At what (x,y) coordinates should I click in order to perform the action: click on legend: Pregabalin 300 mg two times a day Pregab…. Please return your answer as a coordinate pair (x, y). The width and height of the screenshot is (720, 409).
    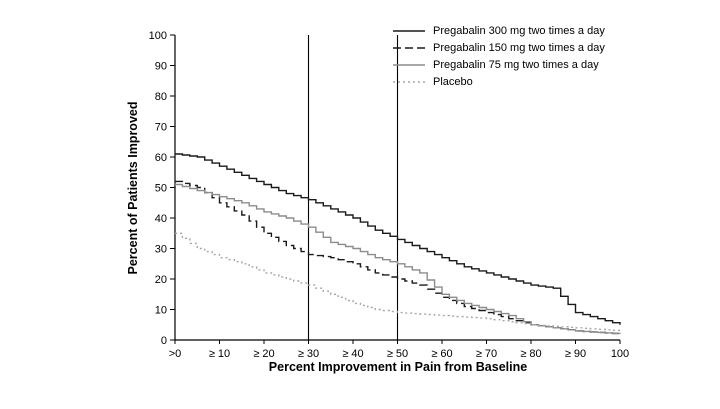
    Looking at the image, I should click on (498, 56).